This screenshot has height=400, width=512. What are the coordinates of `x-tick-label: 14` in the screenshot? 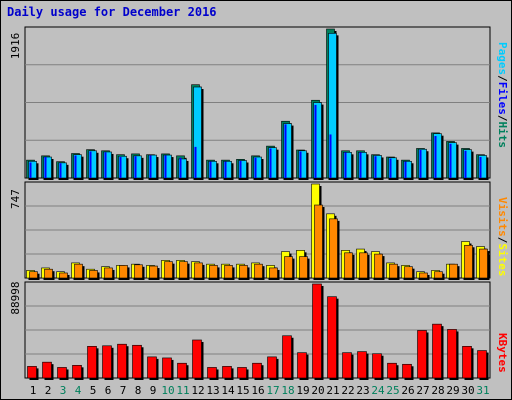 It's located at (228, 390).